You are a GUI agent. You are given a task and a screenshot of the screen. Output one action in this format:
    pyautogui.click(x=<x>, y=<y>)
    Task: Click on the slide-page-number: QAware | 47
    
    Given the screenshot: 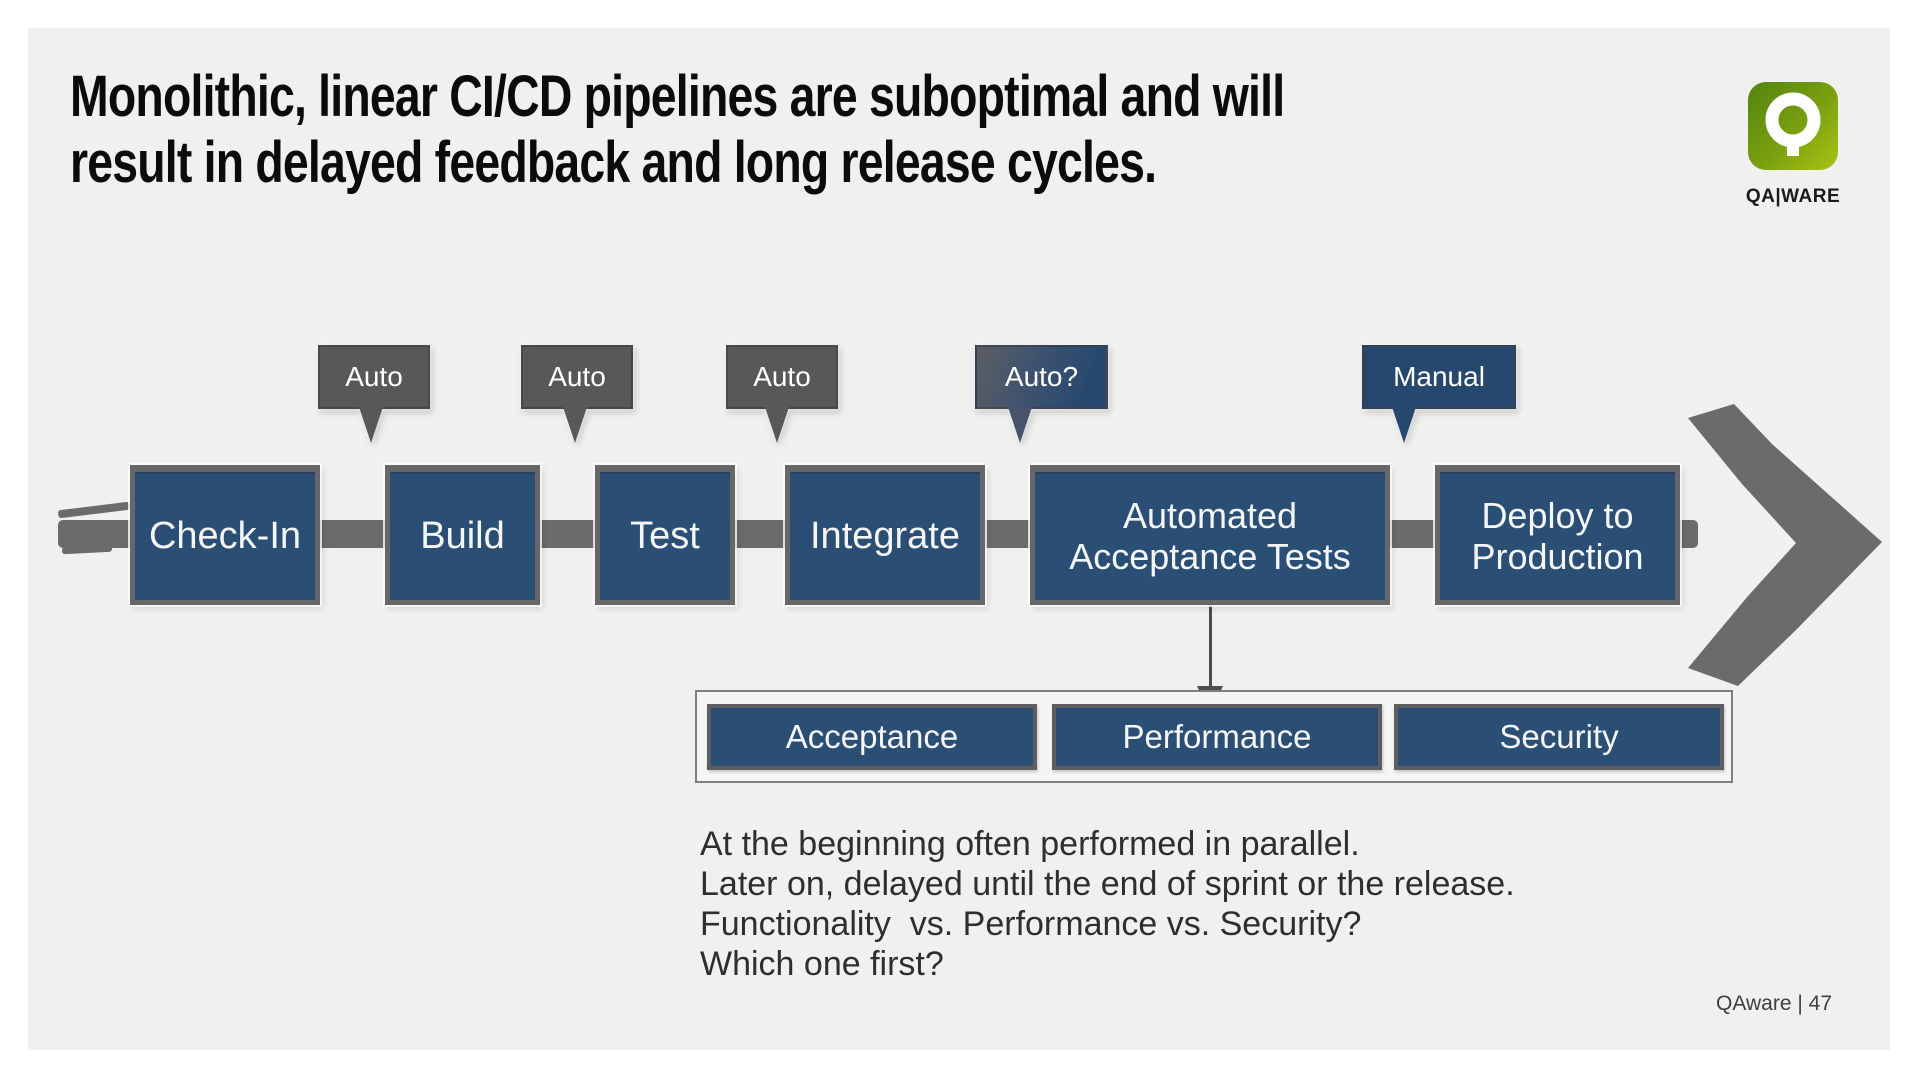 What is the action you would take?
    pyautogui.click(x=1774, y=1003)
    